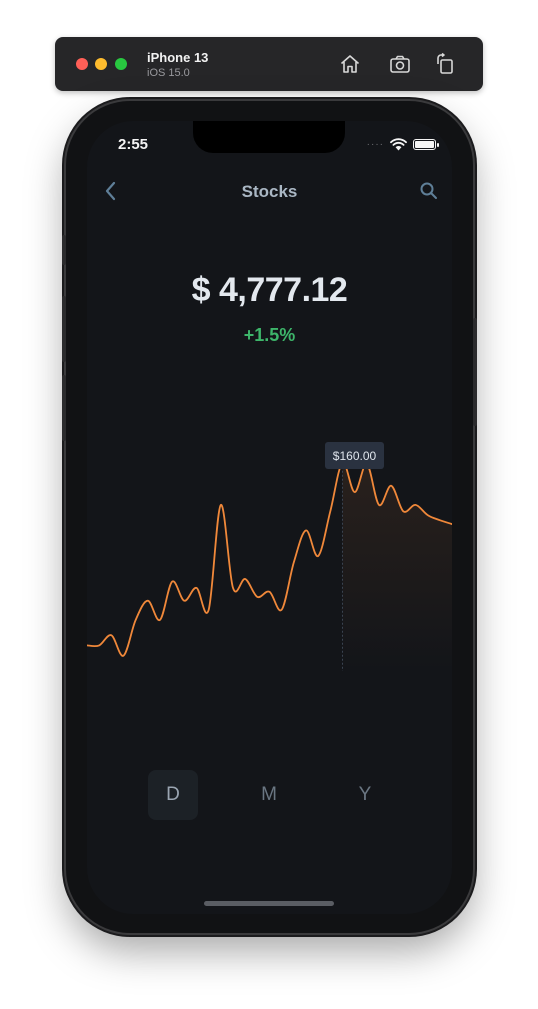 Image resolution: width=538 pixels, height=1009 pixels. I want to click on wifi-icon, so click(398, 143).